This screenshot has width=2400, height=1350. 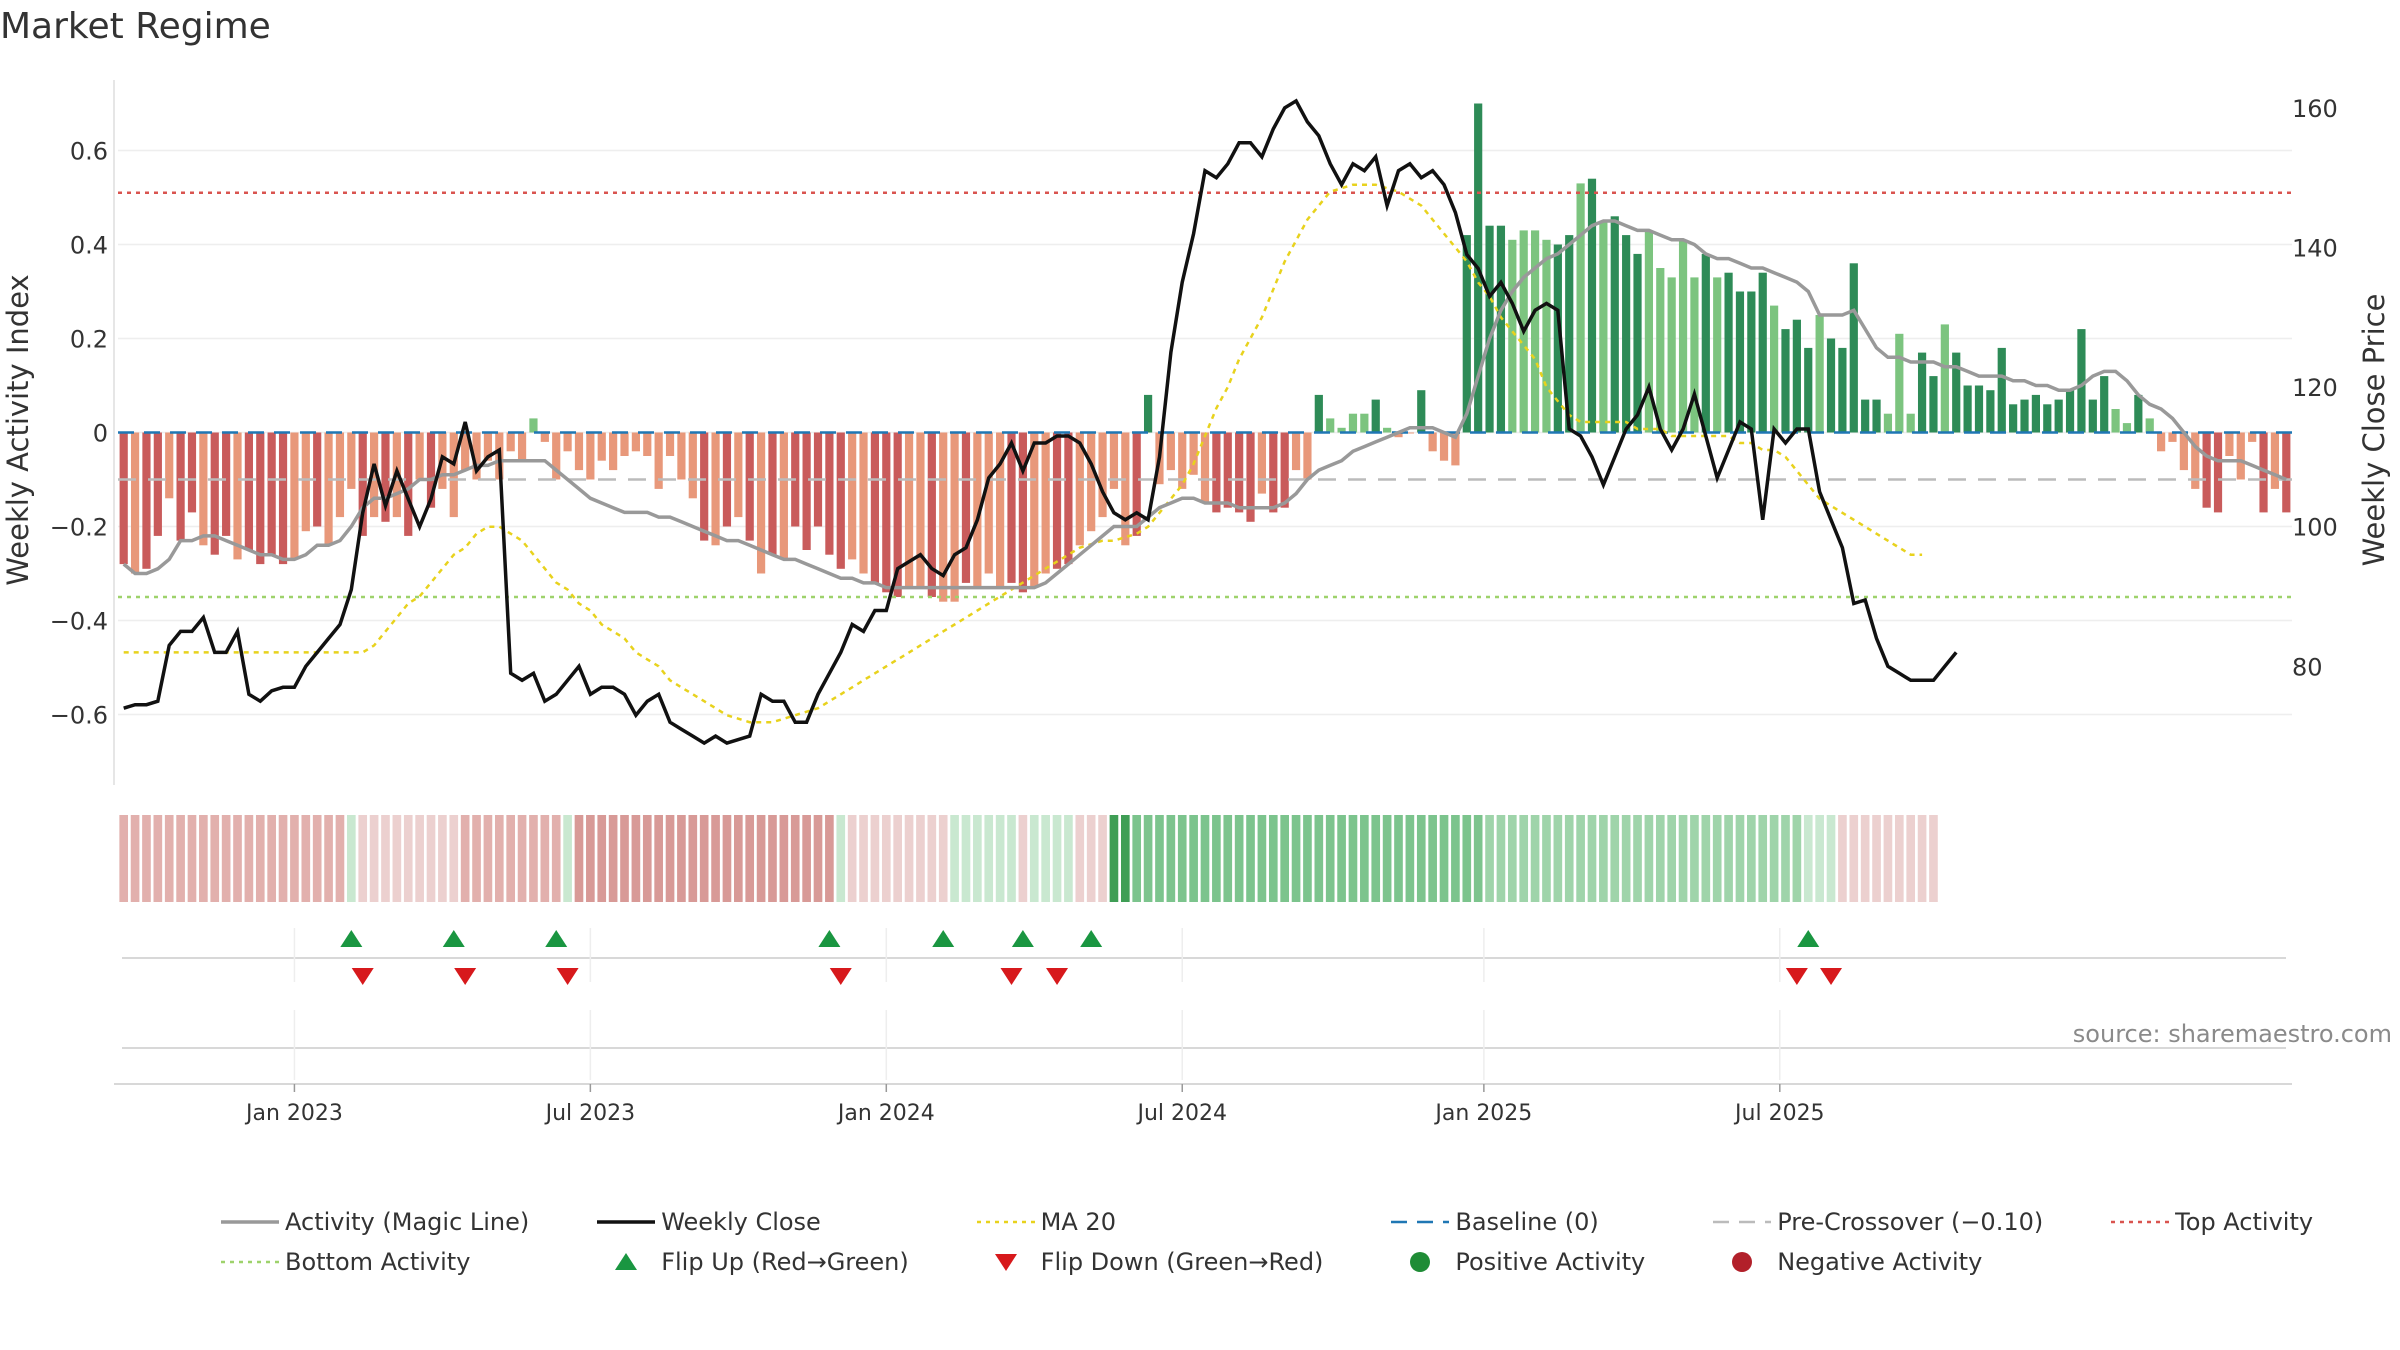 What do you see at coordinates (1742, 1222) in the screenshot?
I see `dashed-line-icon` at bounding box center [1742, 1222].